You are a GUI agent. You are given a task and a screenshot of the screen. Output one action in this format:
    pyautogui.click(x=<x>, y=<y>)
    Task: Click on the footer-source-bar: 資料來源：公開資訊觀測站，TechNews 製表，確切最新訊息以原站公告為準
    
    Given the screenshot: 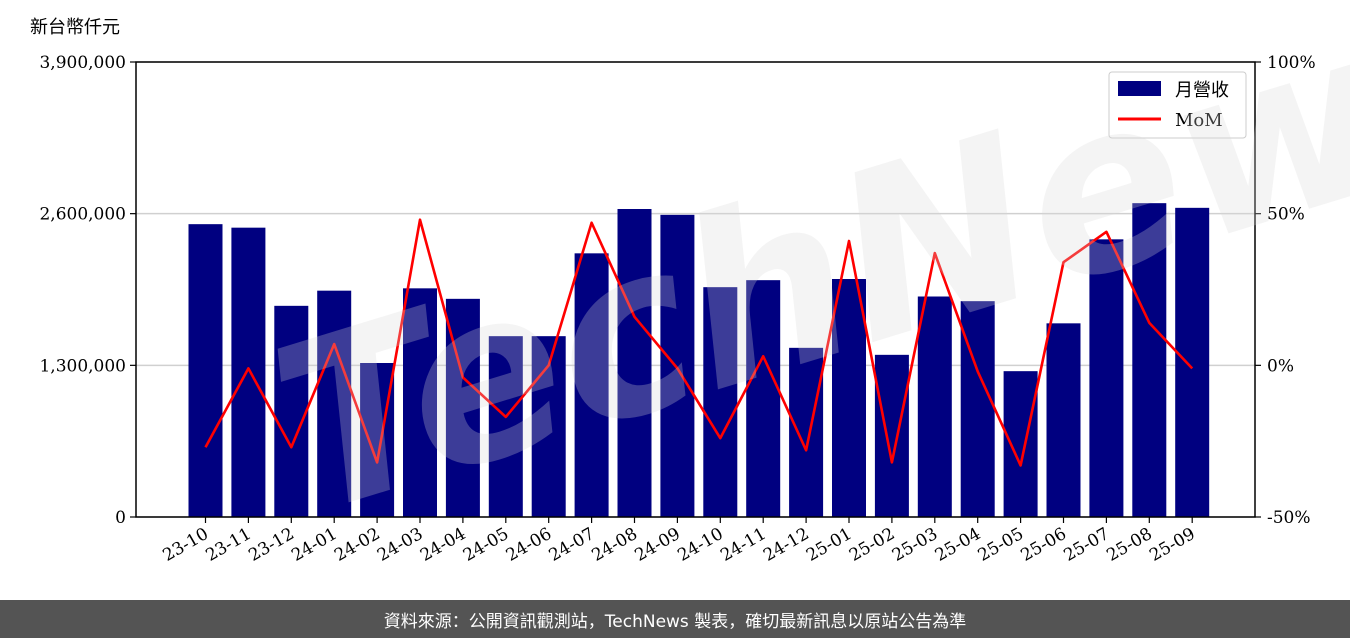 What is the action you would take?
    pyautogui.click(x=675, y=619)
    